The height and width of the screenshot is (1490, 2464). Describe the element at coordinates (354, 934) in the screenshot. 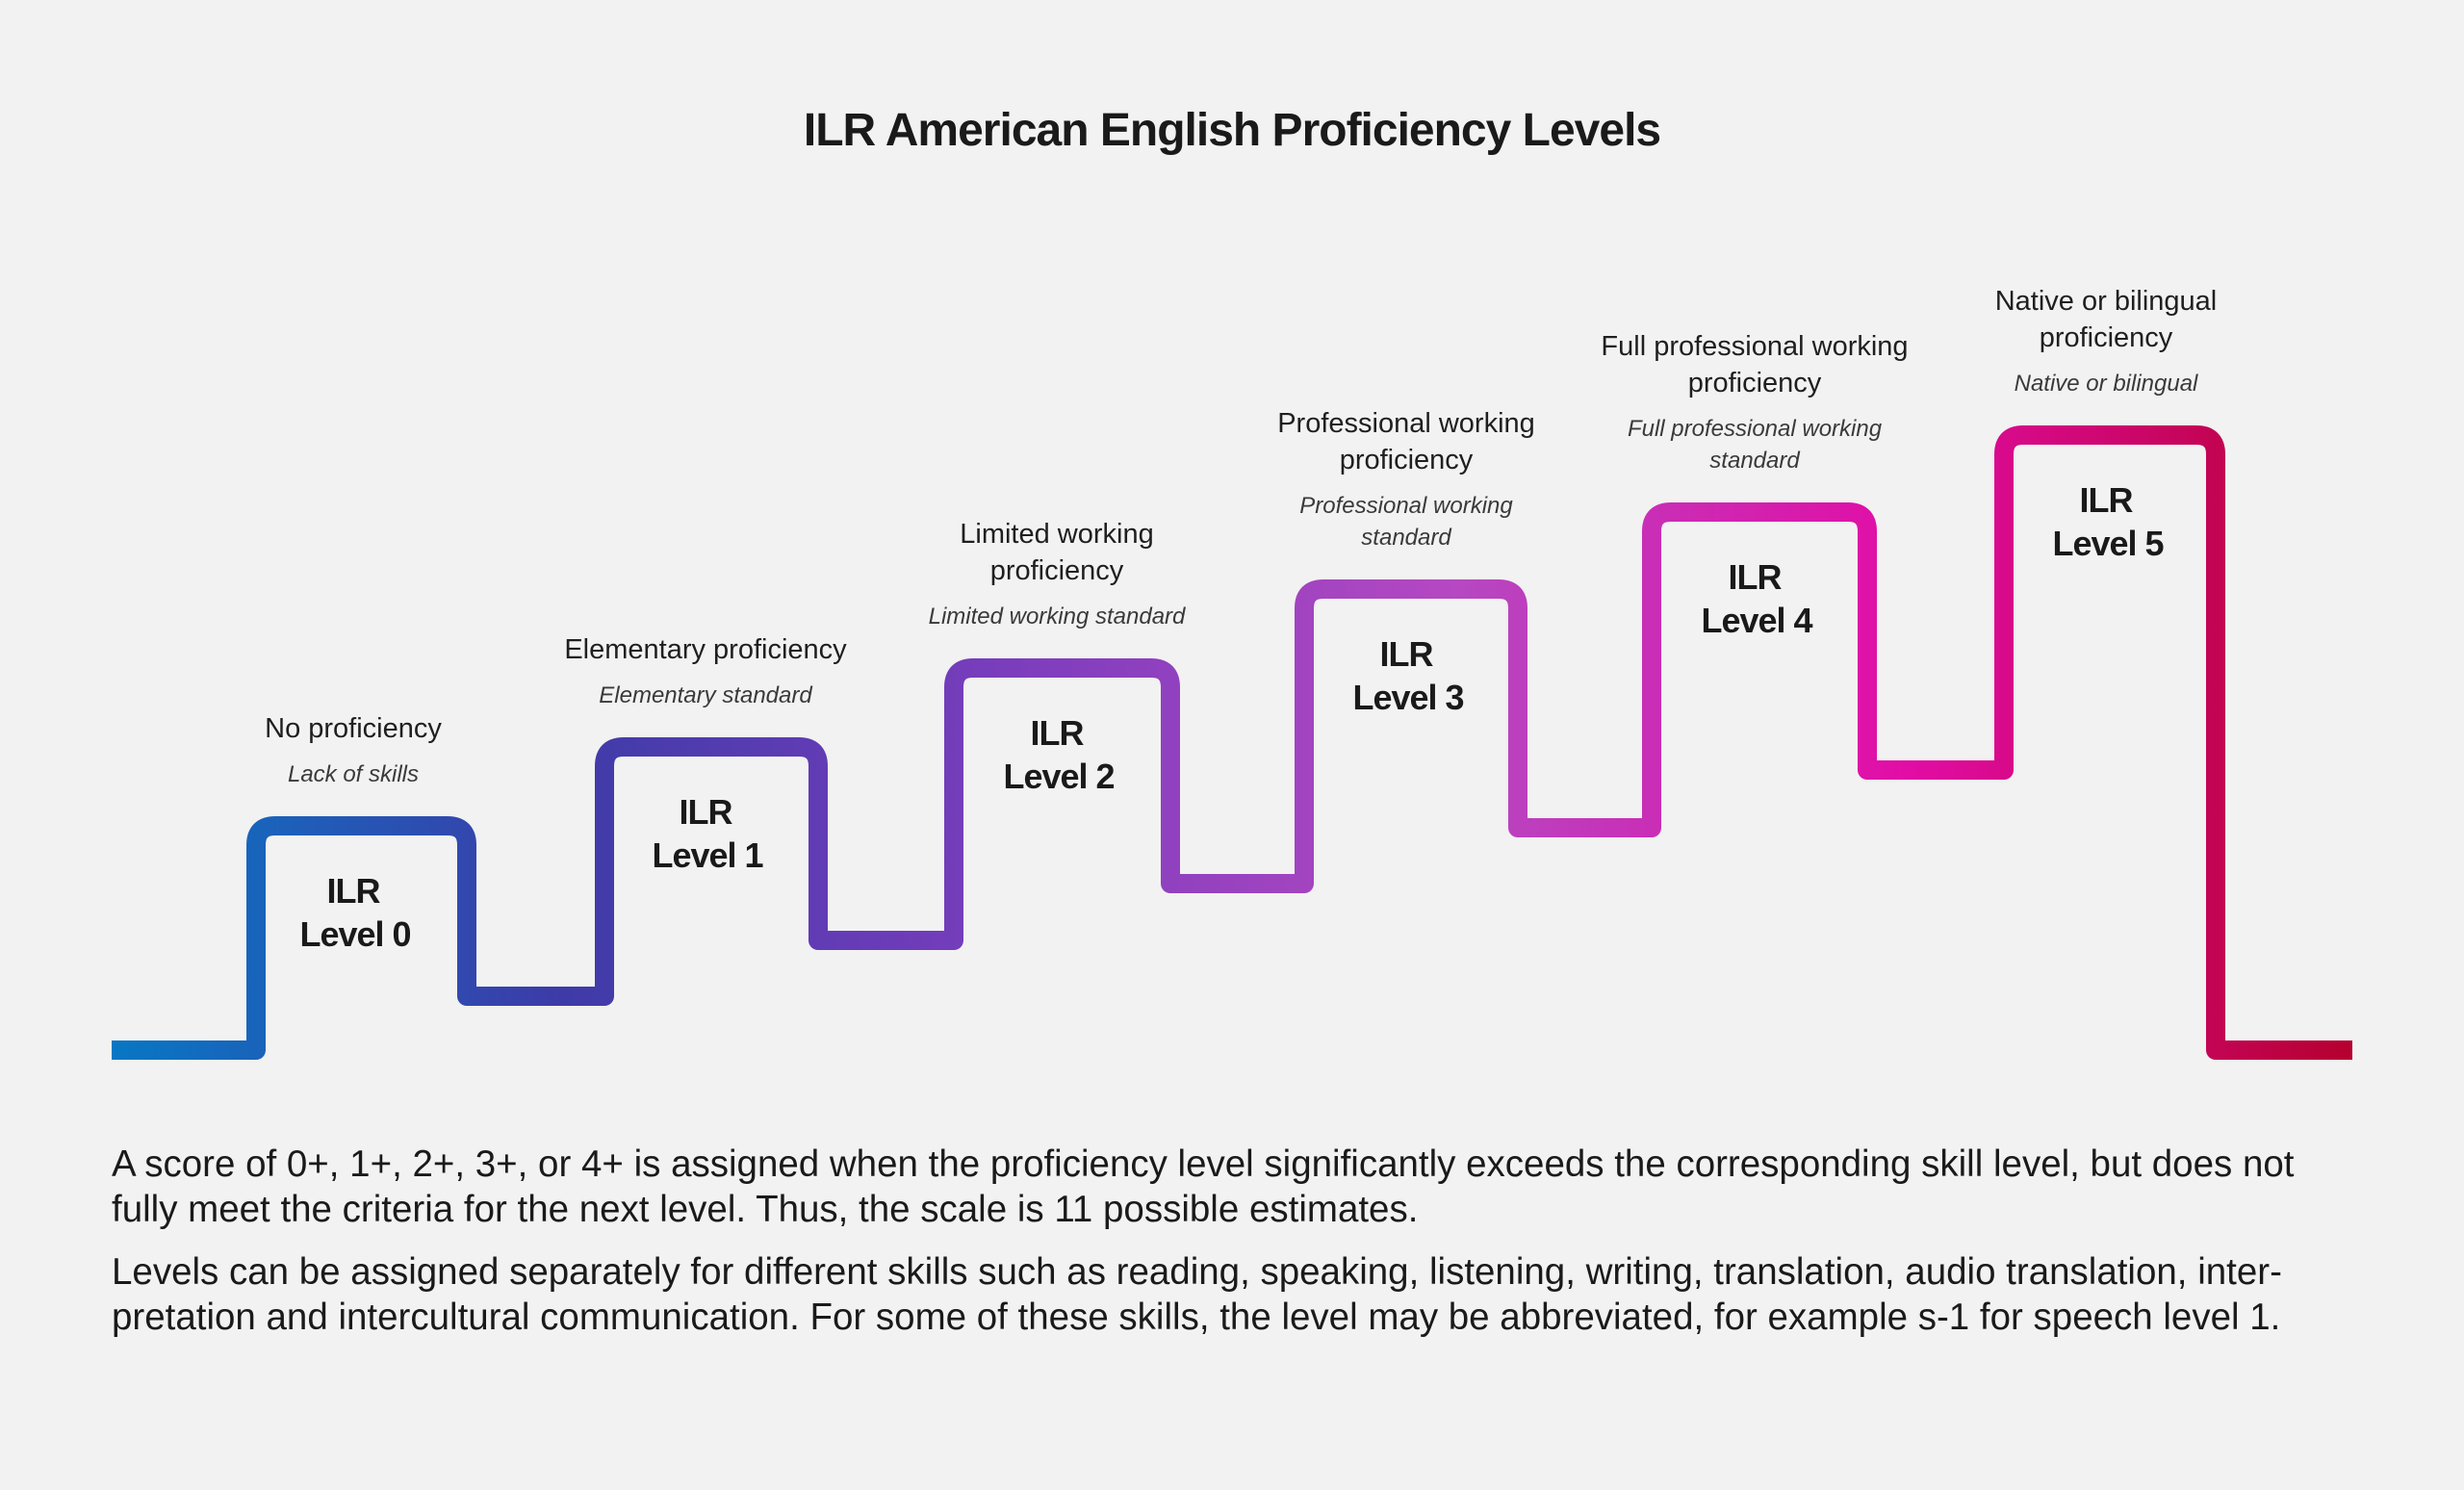

I see `level-0-label-number: Level 0` at that location.